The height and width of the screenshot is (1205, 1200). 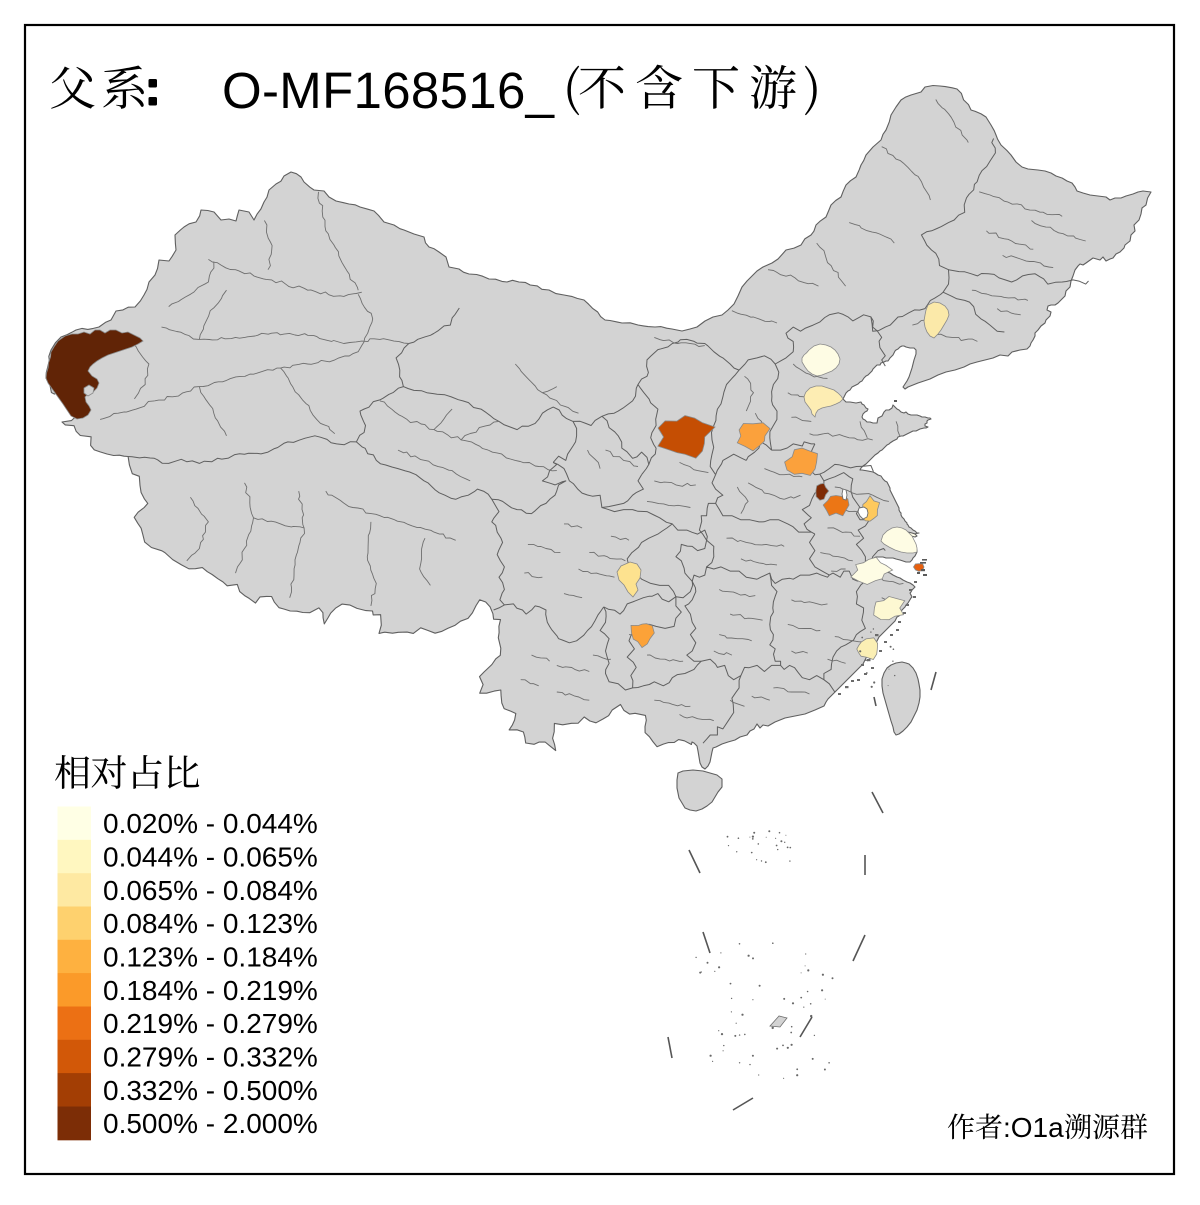 What do you see at coordinates (210, 823) in the screenshot?
I see `svg-text: 0.020% - 0.044%` at bounding box center [210, 823].